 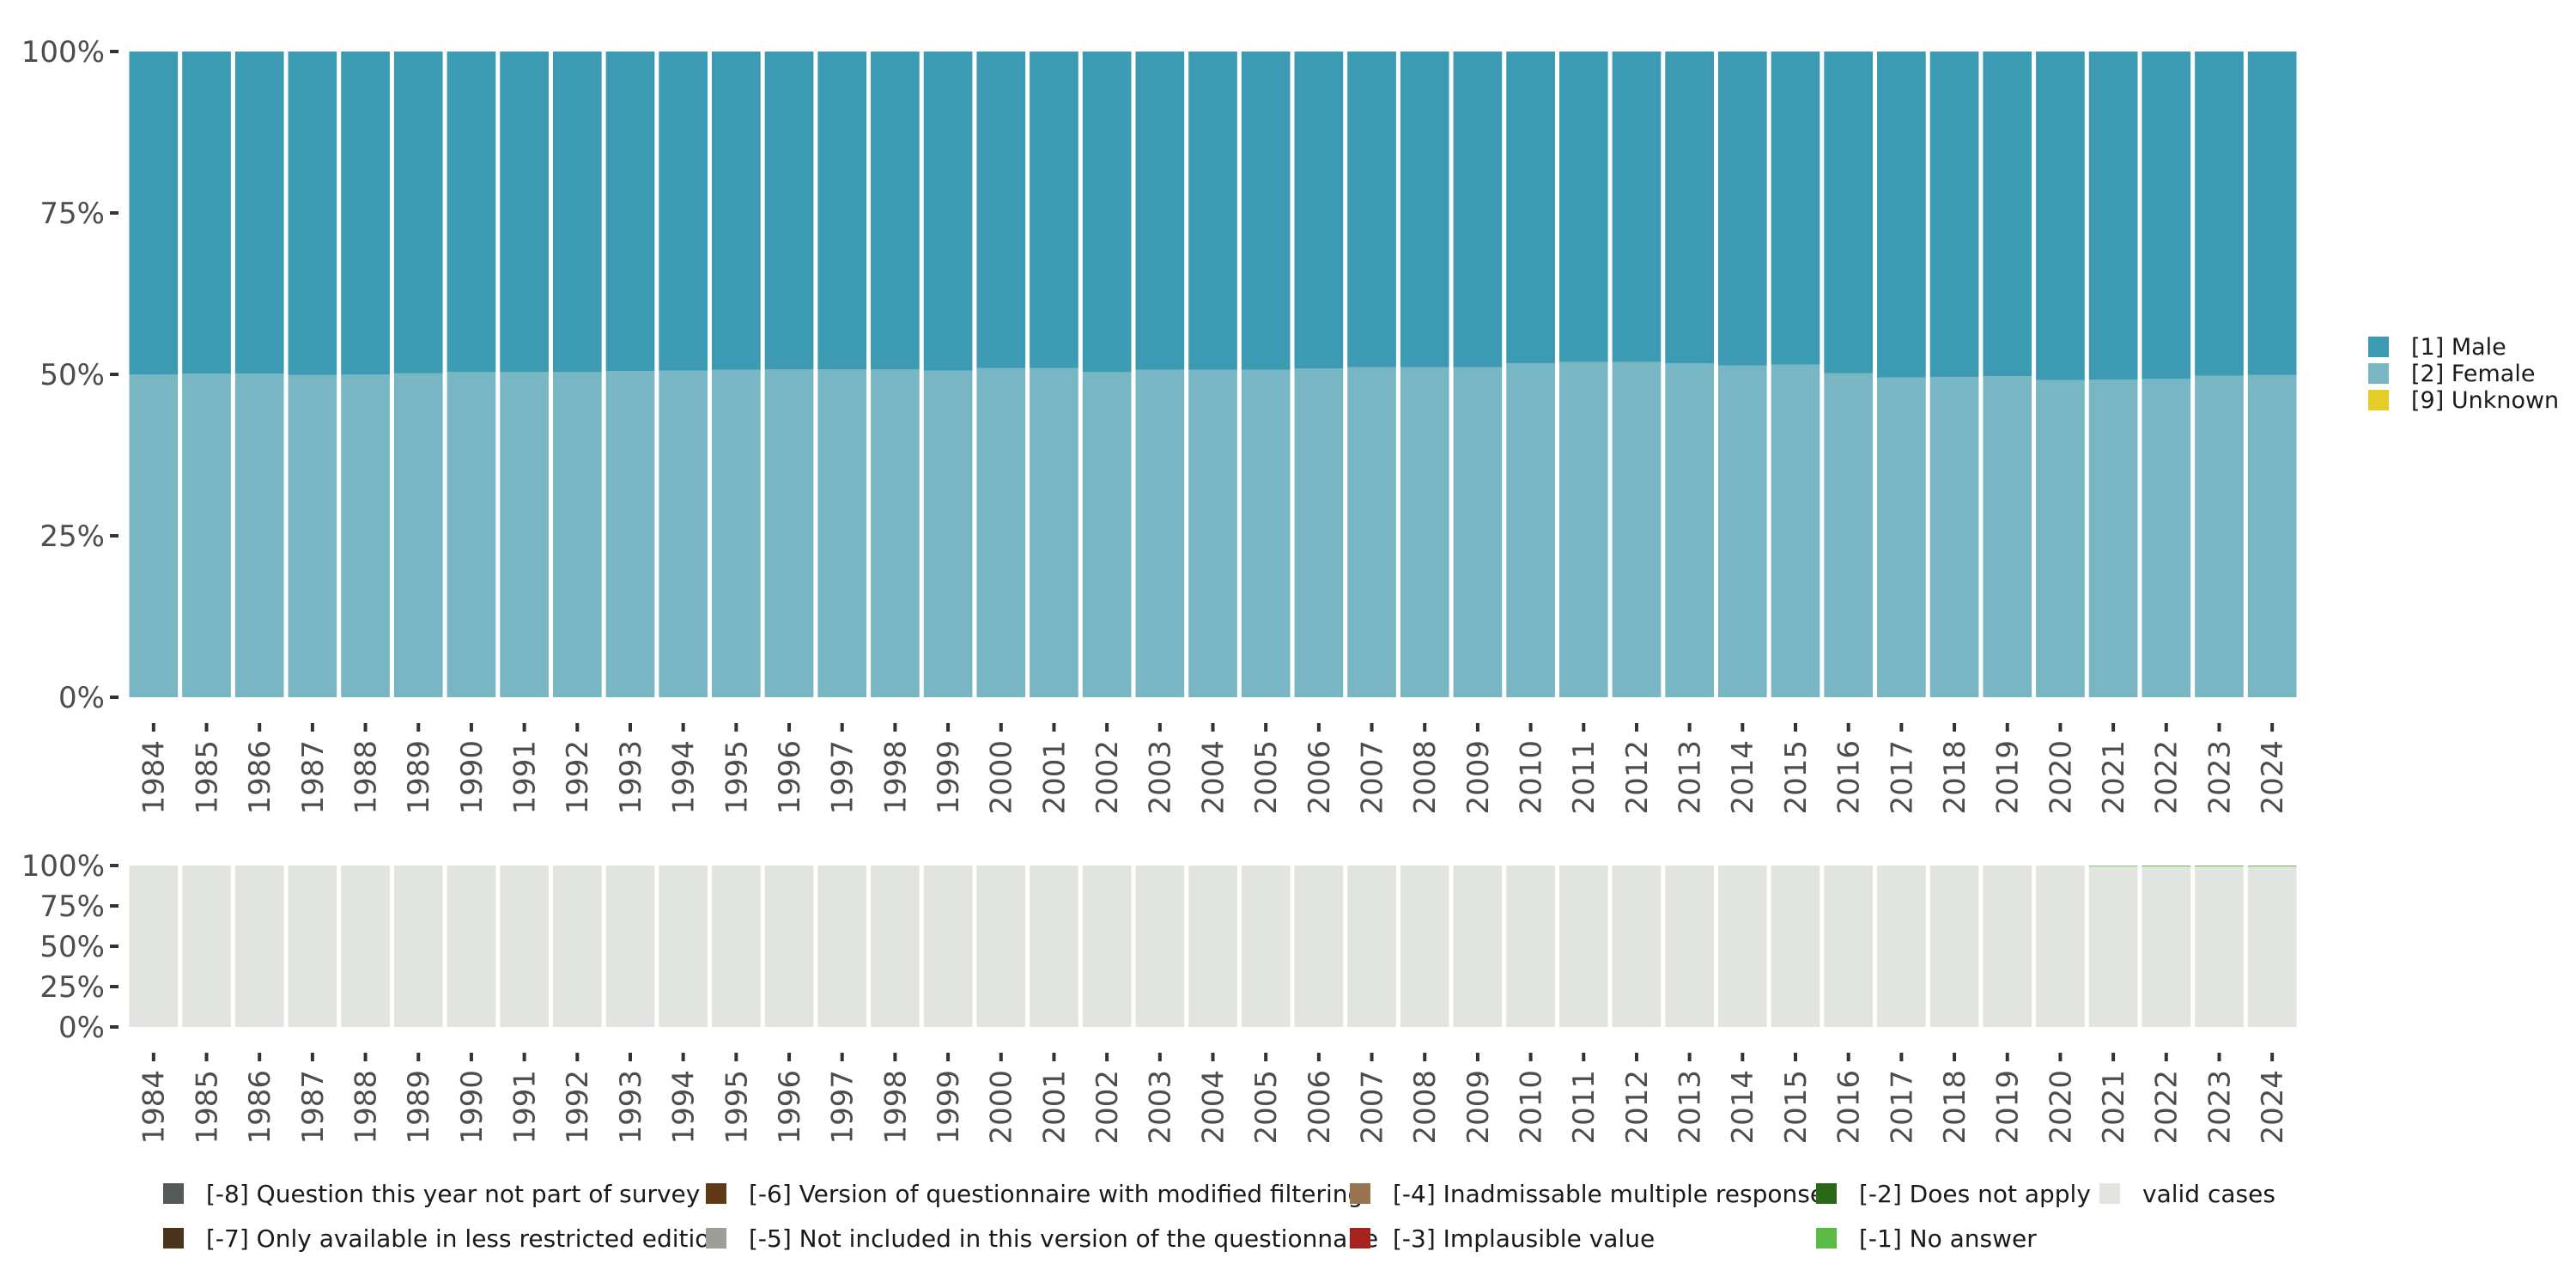 I want to click on bar-segment-2001-valid-cases, so click(x=1054, y=947).